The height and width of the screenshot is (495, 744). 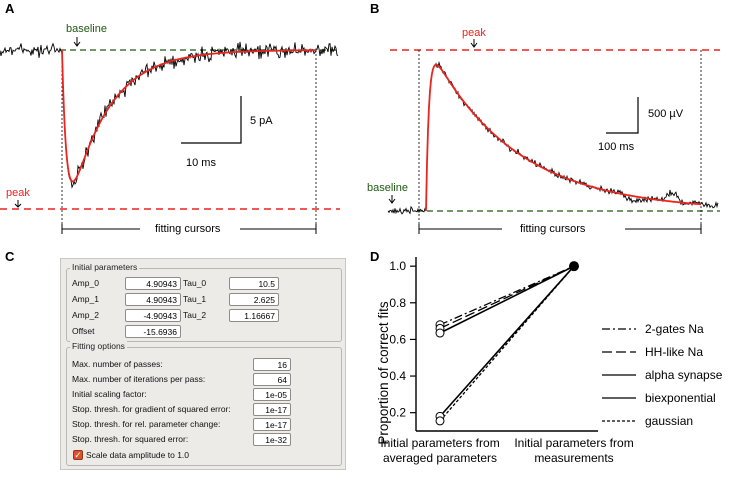 I want to click on series-line-alpha-synapse, so click(x=507, y=299).